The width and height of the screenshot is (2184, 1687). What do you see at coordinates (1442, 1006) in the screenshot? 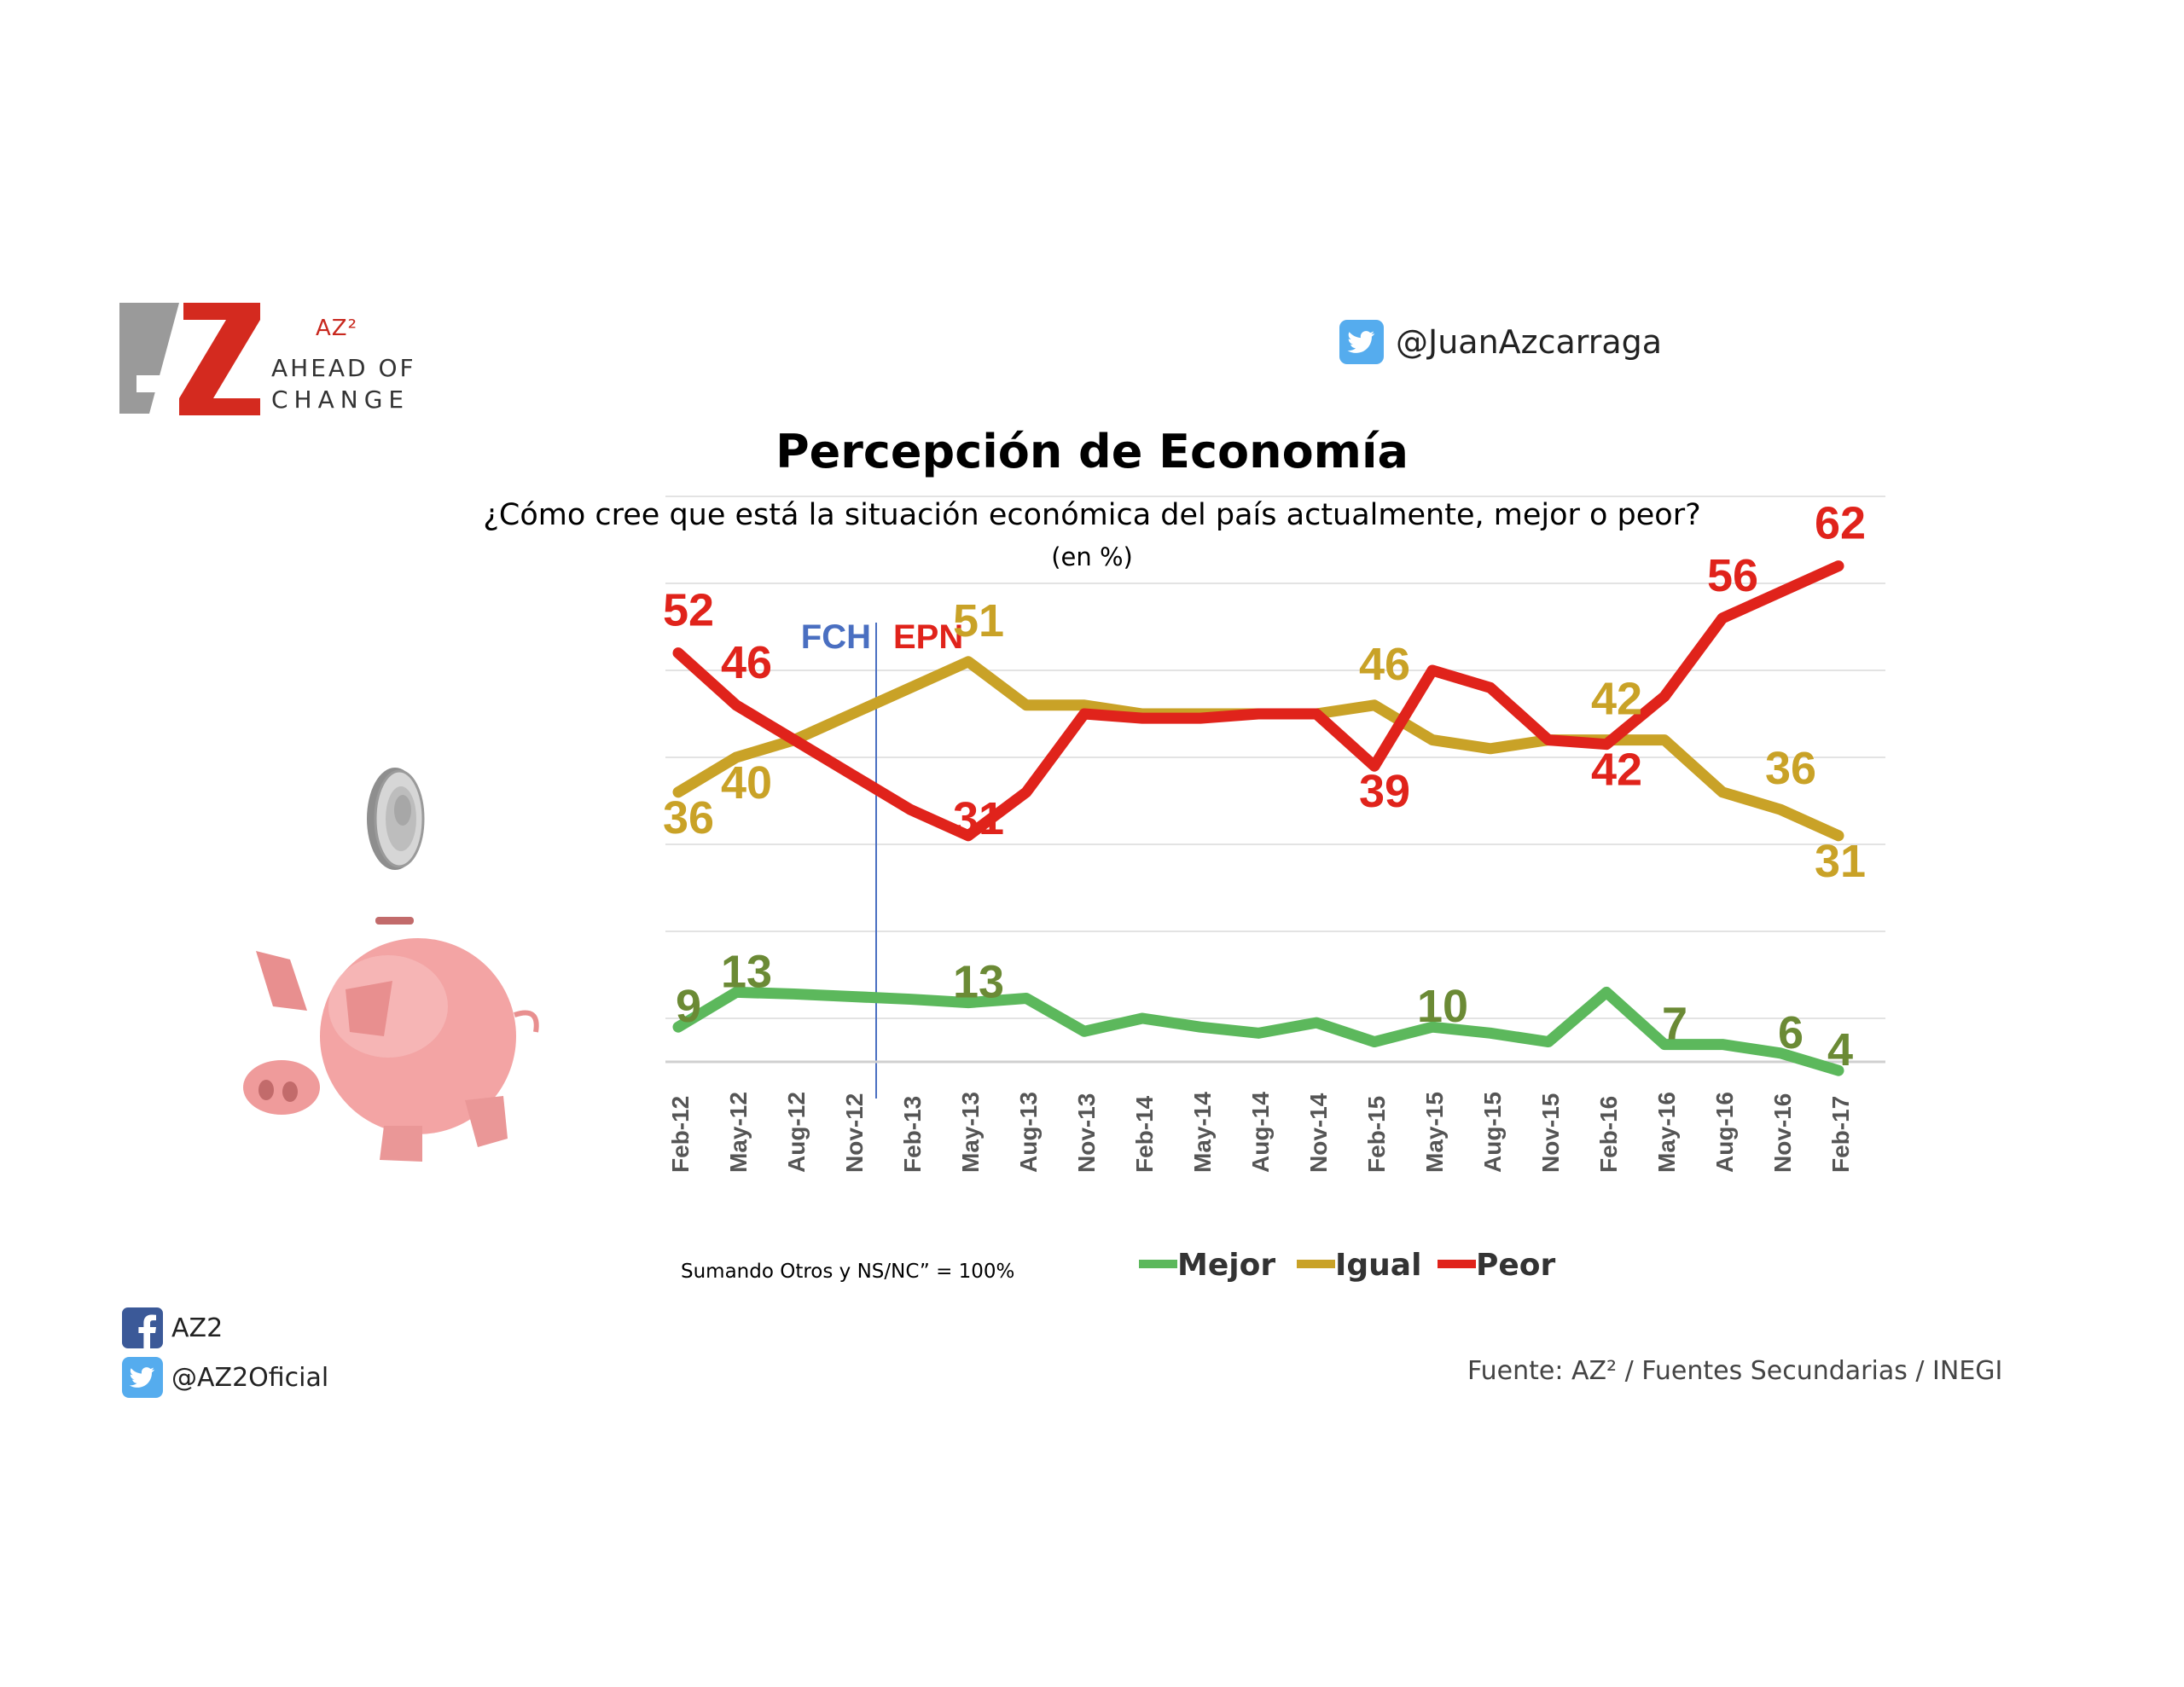
I see `data-label-mejor: 10` at bounding box center [1442, 1006].